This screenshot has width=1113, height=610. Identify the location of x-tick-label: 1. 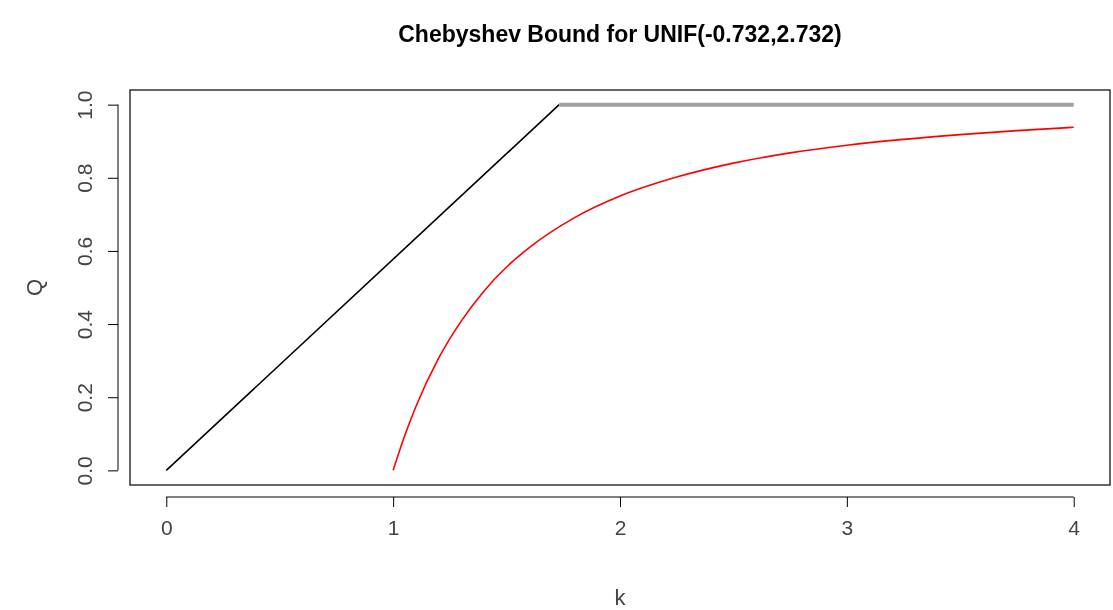
(393, 528).